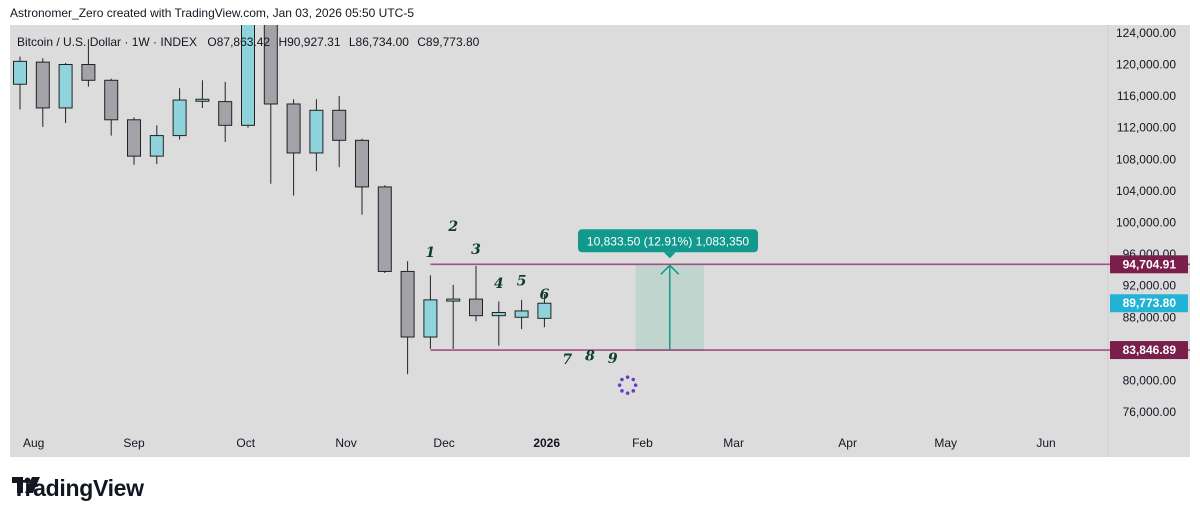 The image size is (1200, 517). Describe the element at coordinates (1045, 443) in the screenshot. I see `x-tick-label: Jun` at that location.